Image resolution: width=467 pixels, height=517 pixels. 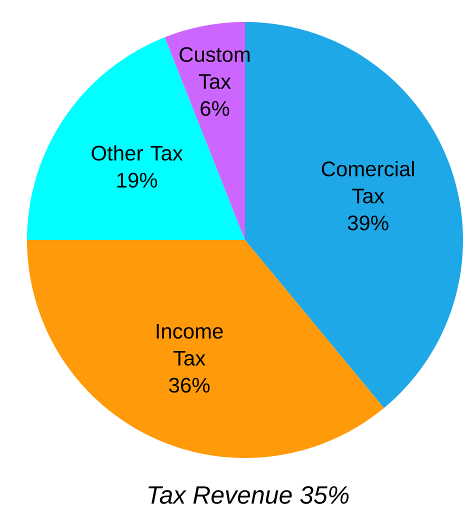 I want to click on data-label: 6%, so click(x=215, y=108).